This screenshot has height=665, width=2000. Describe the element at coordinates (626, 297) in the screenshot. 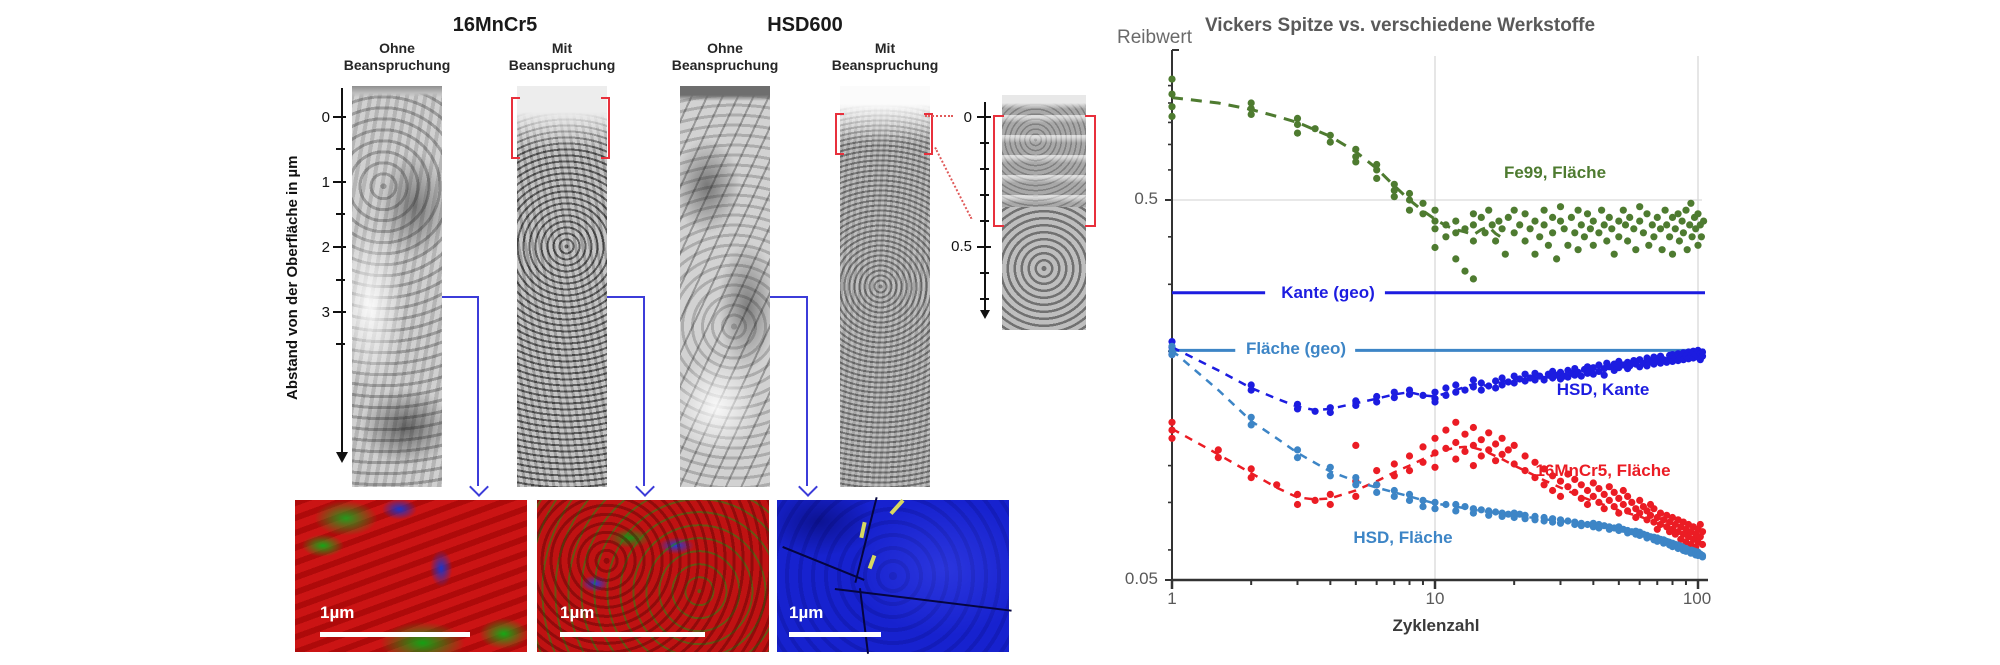

I see `connector-2-horizontal` at that location.